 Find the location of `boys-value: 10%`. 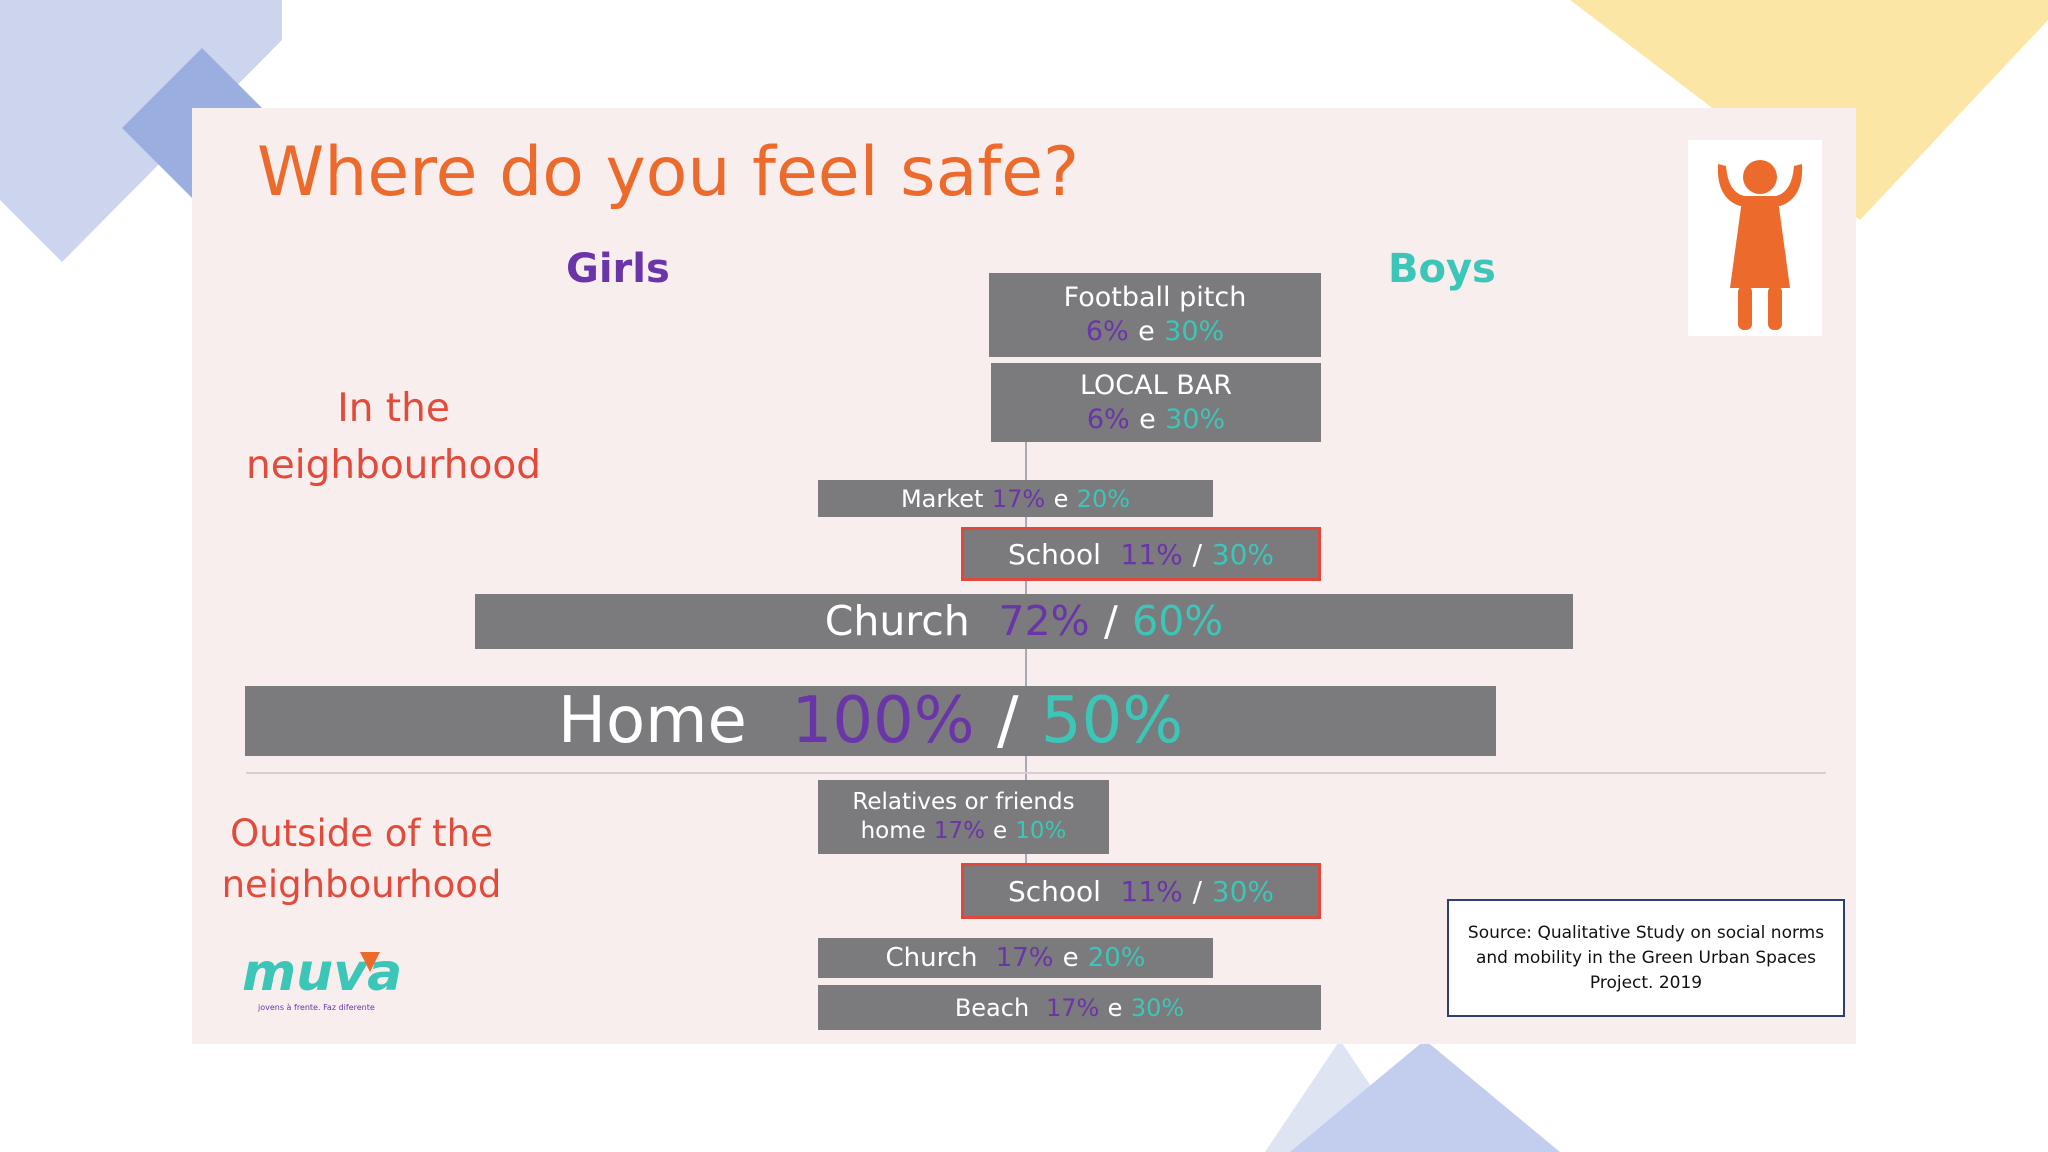

boys-value: 10% is located at coordinates (1041, 831).